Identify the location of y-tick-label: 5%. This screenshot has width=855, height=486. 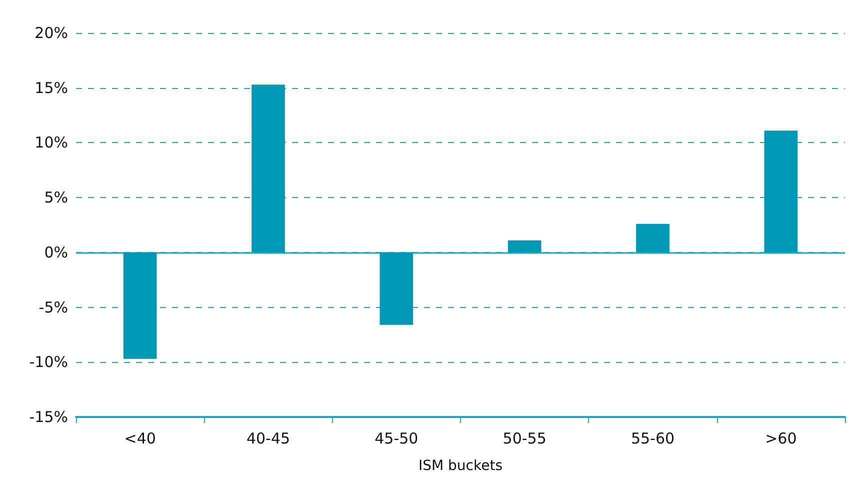
(56, 197).